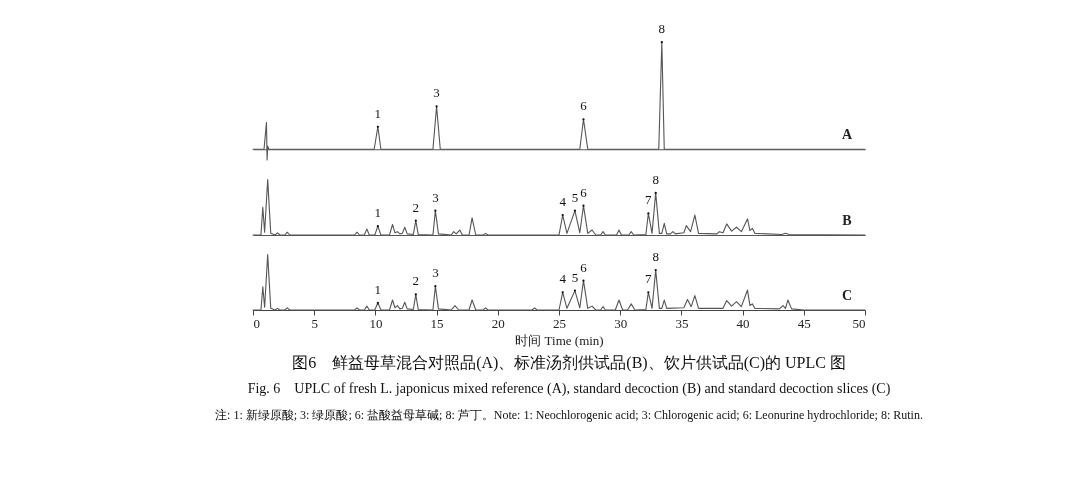 This screenshot has width=1080, height=504. Describe the element at coordinates (569, 363) in the screenshot. I see `caption: 图6 鲜益母草混合对照品(A)、标准汤剂供试品(B)、饮片供试品(C)的 UPLC 图` at that location.